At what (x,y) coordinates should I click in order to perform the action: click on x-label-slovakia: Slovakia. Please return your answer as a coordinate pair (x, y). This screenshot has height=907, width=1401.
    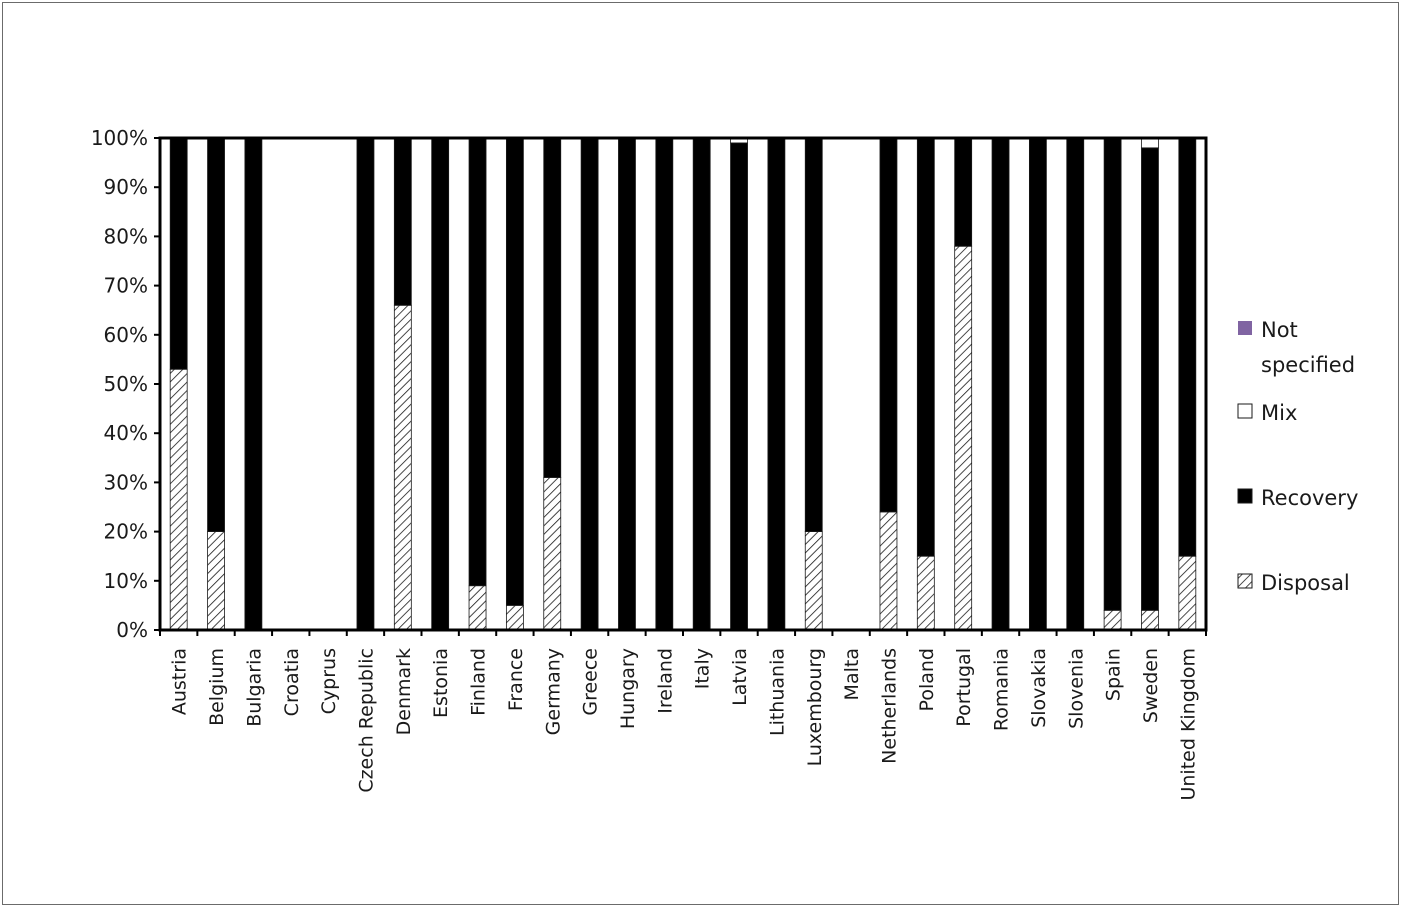
    Looking at the image, I should click on (1039, 688).